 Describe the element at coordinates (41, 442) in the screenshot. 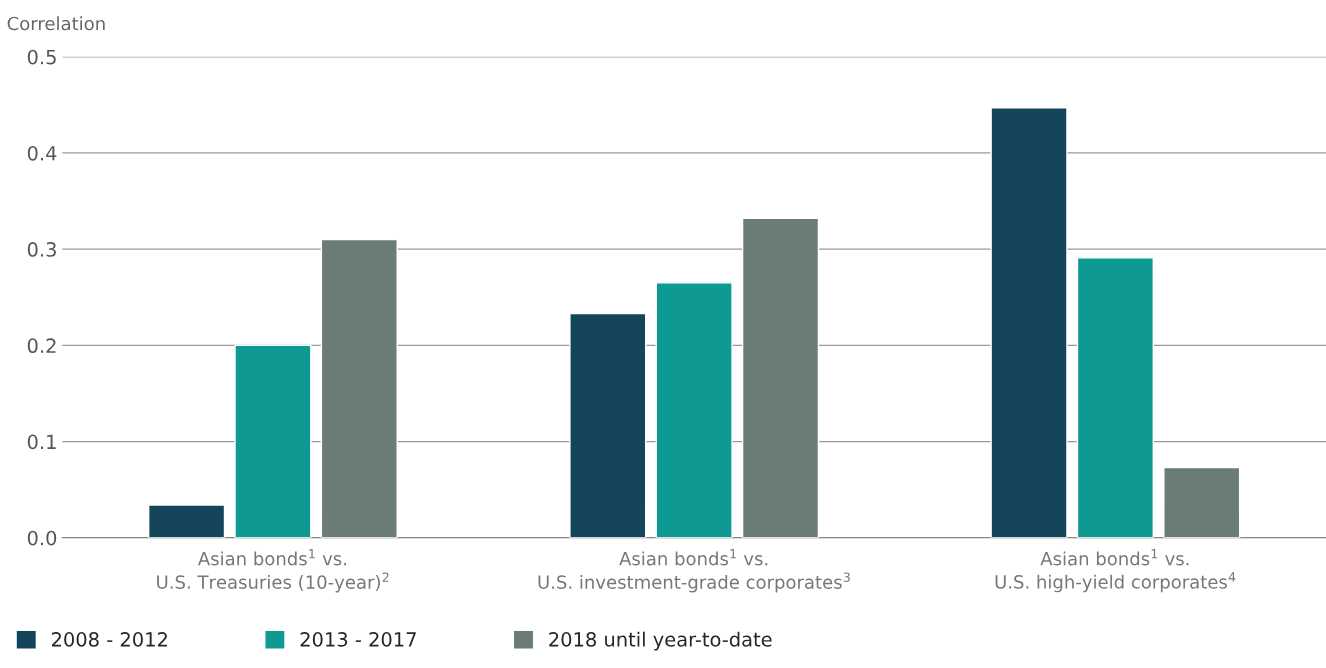

I see `y-tick-label: 0.1` at that location.